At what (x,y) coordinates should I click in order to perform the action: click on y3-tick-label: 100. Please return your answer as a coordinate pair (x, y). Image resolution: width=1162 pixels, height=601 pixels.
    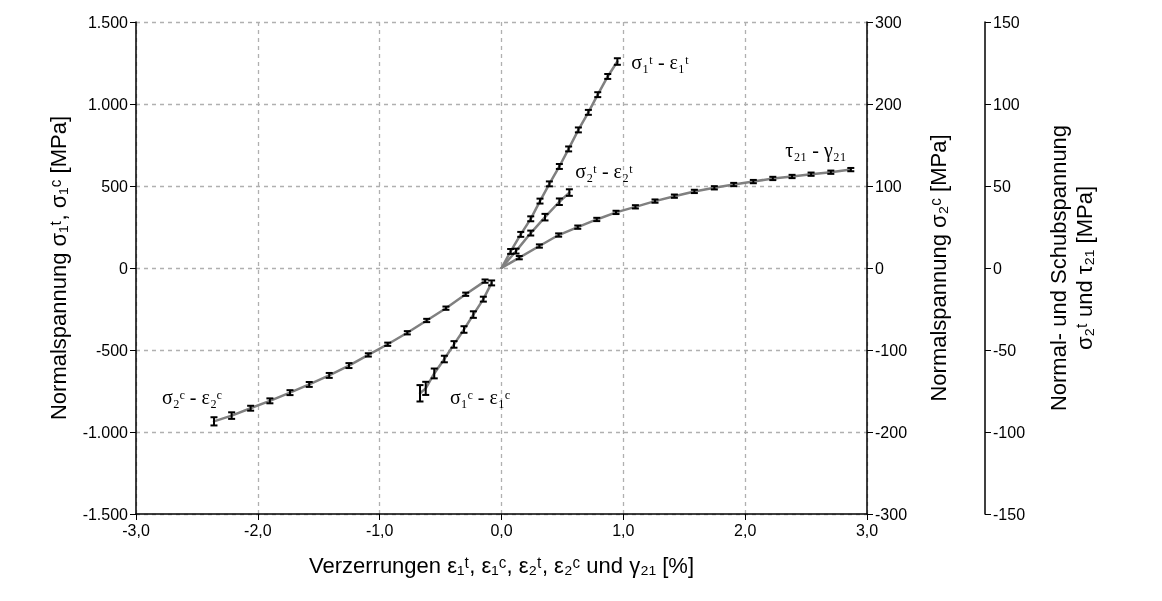
    Looking at the image, I should click on (1006, 104).